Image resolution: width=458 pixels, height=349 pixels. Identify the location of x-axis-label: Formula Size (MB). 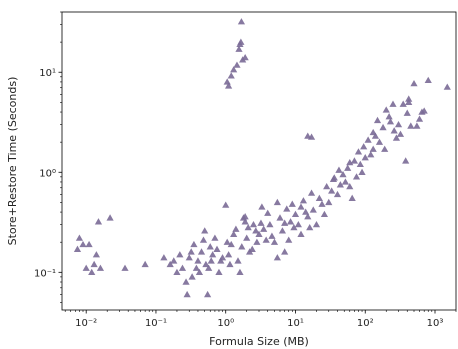
(259, 341).